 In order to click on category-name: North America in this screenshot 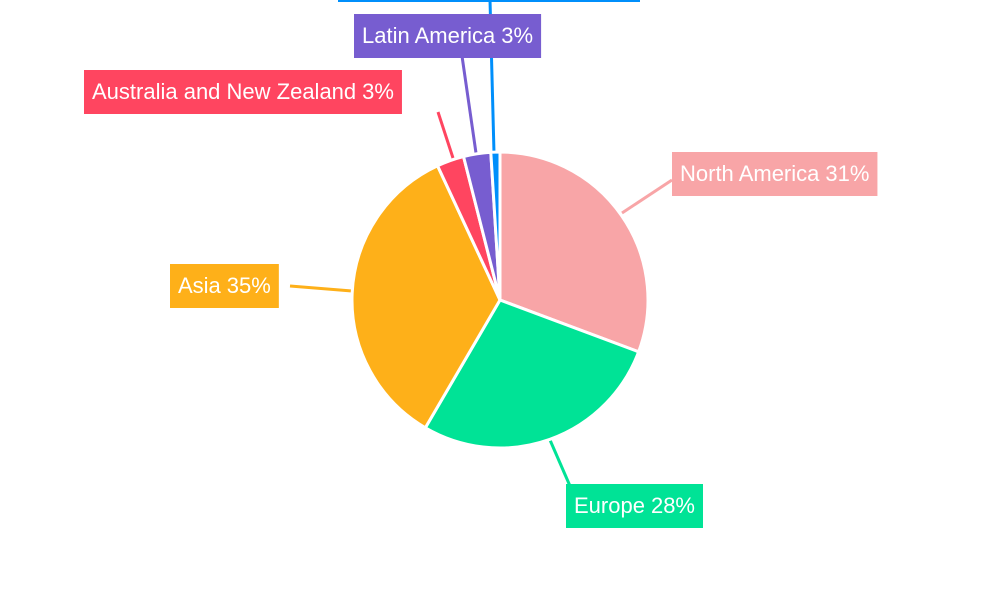, I will do `click(750, 173)`.